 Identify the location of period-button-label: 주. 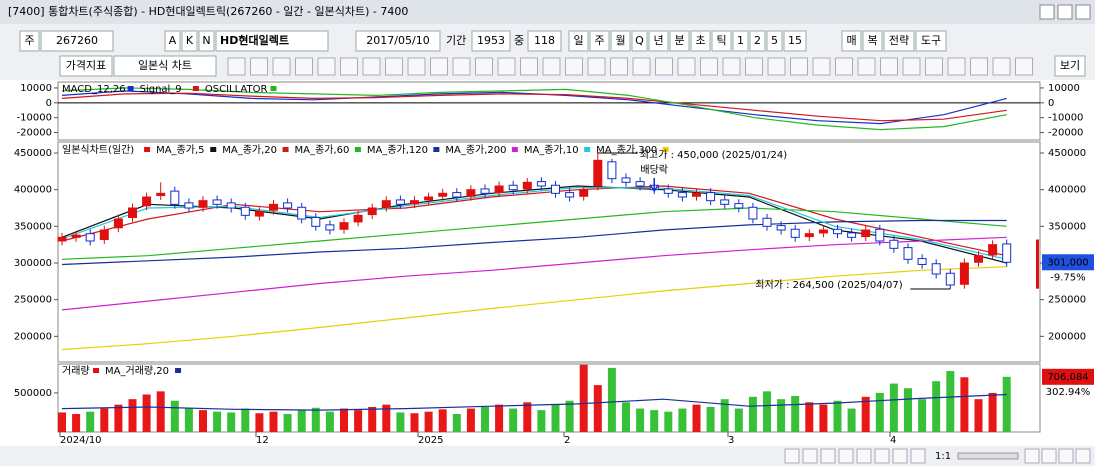
(599, 40).